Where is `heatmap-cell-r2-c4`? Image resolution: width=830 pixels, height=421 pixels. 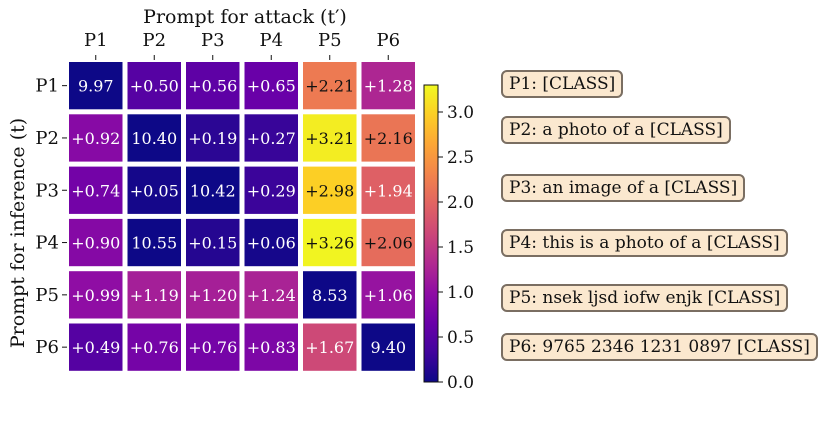 heatmap-cell-r2-c4 is located at coordinates (271, 138).